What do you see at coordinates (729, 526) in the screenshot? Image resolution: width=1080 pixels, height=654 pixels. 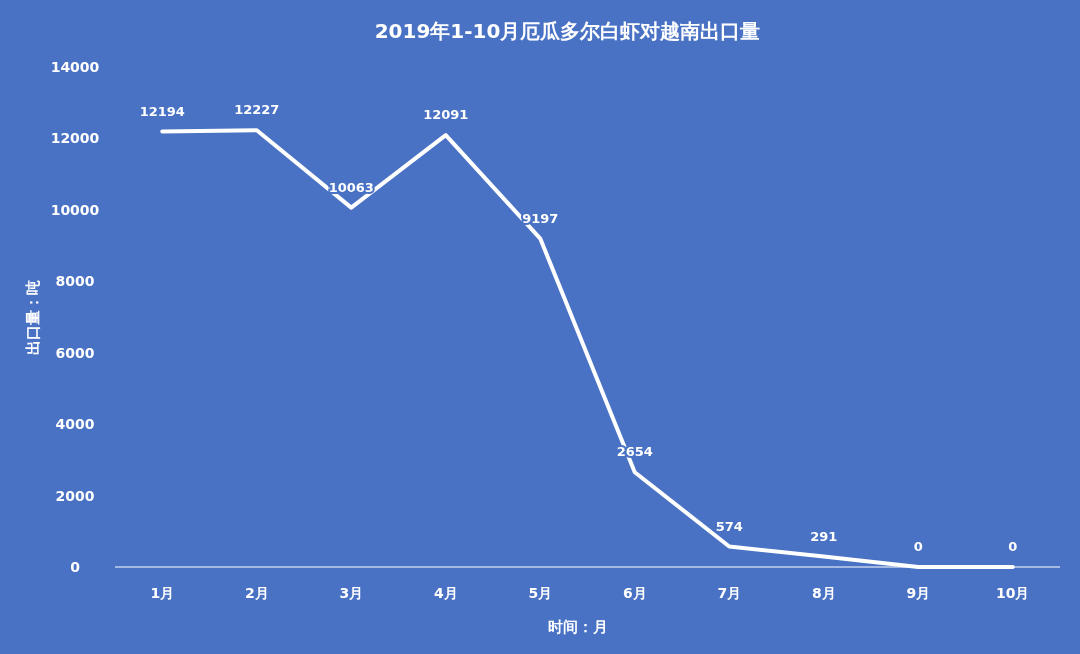 I see `data-label: 574` at bounding box center [729, 526].